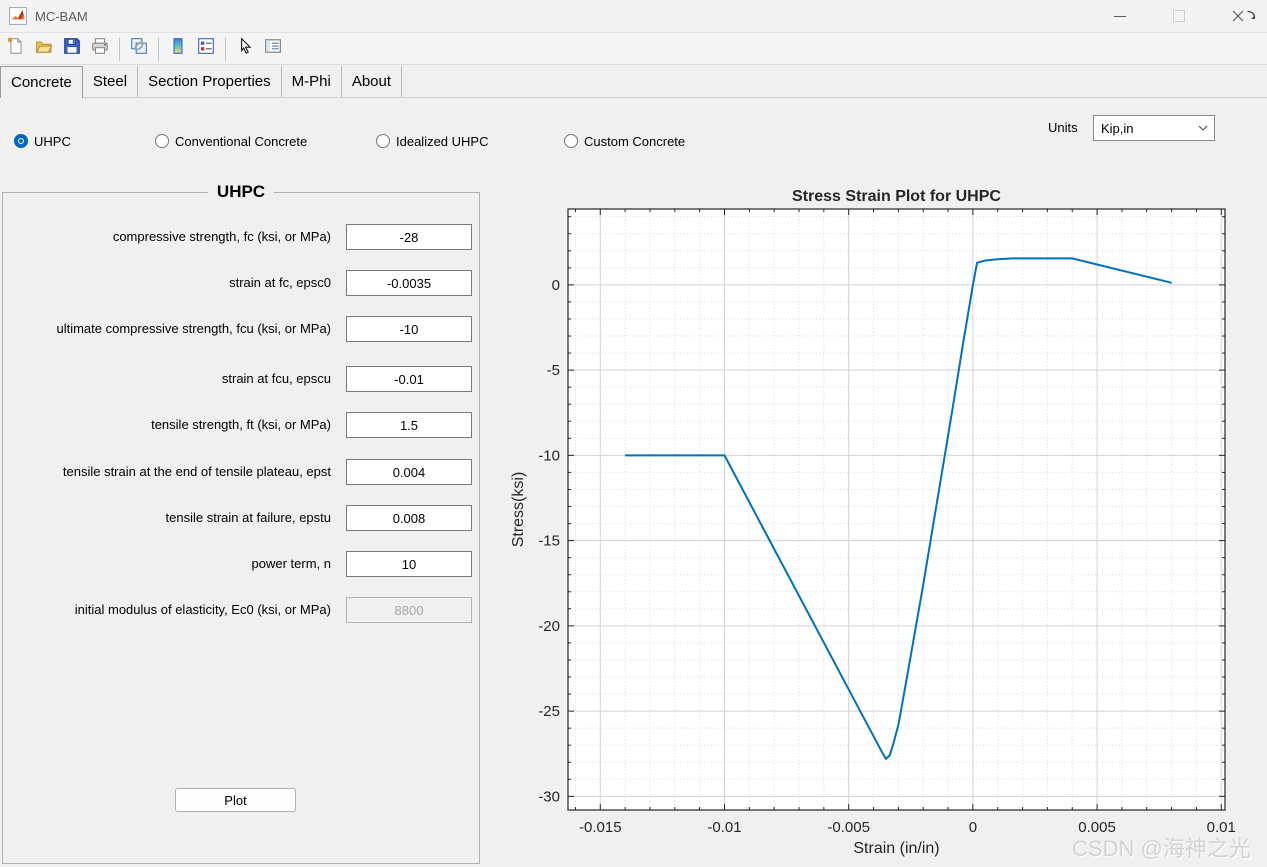 Image resolution: width=1267 pixels, height=867 pixels. Describe the element at coordinates (291, 563) in the screenshot. I see `field-label-n: power term, n` at that location.